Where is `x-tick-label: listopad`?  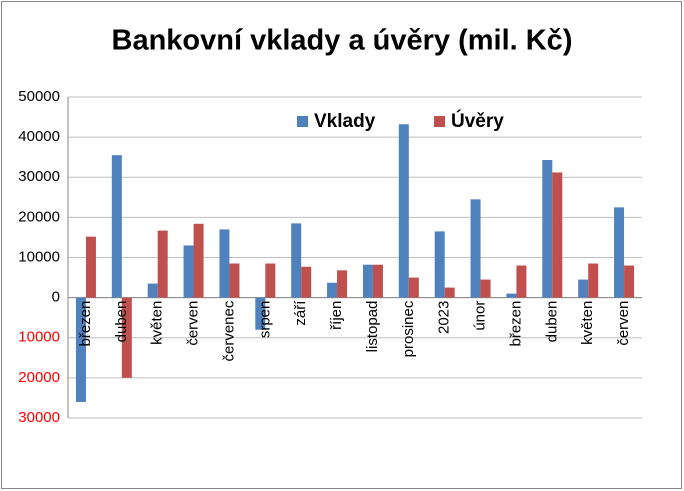
x-tick-label: listopad is located at coordinates (372, 327).